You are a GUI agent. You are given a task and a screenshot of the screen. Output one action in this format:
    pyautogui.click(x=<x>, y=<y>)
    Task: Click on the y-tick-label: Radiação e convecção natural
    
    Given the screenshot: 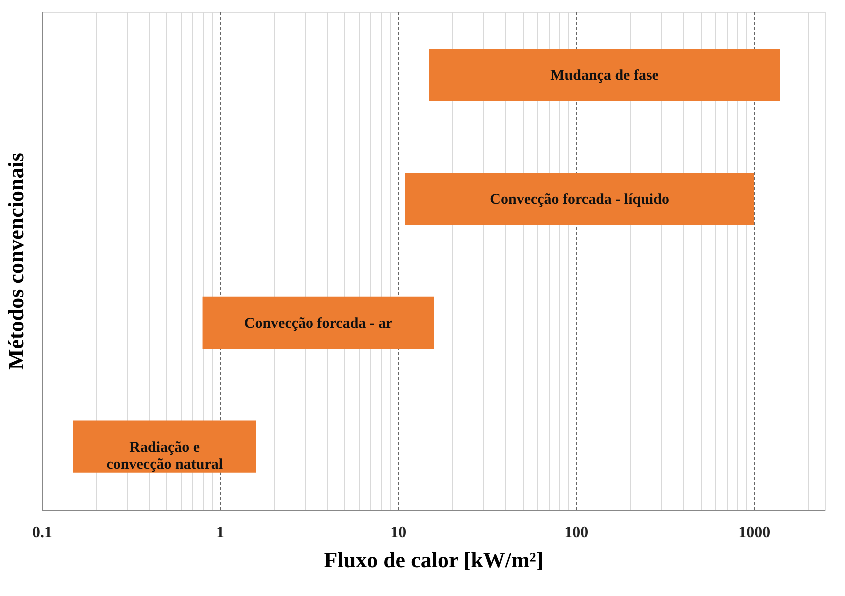 What is the action you would take?
    pyautogui.click(x=164, y=456)
    